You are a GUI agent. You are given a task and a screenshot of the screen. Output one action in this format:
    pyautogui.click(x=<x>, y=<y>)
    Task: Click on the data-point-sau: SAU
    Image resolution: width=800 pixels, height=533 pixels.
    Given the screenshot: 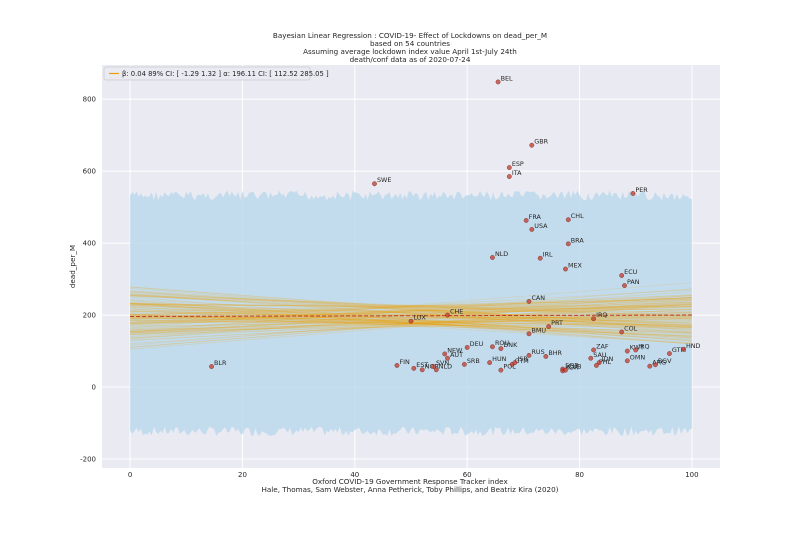 What is the action you would take?
    pyautogui.click(x=597, y=356)
    